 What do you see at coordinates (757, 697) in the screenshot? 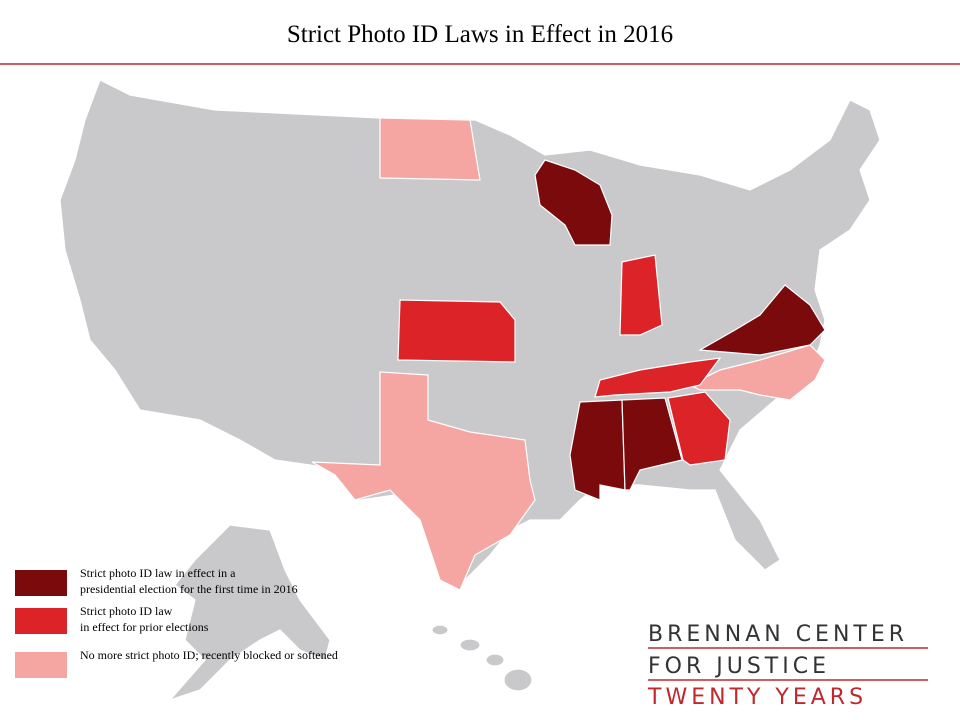
I see `logo-text: TWENTY YEARS` at bounding box center [757, 697].